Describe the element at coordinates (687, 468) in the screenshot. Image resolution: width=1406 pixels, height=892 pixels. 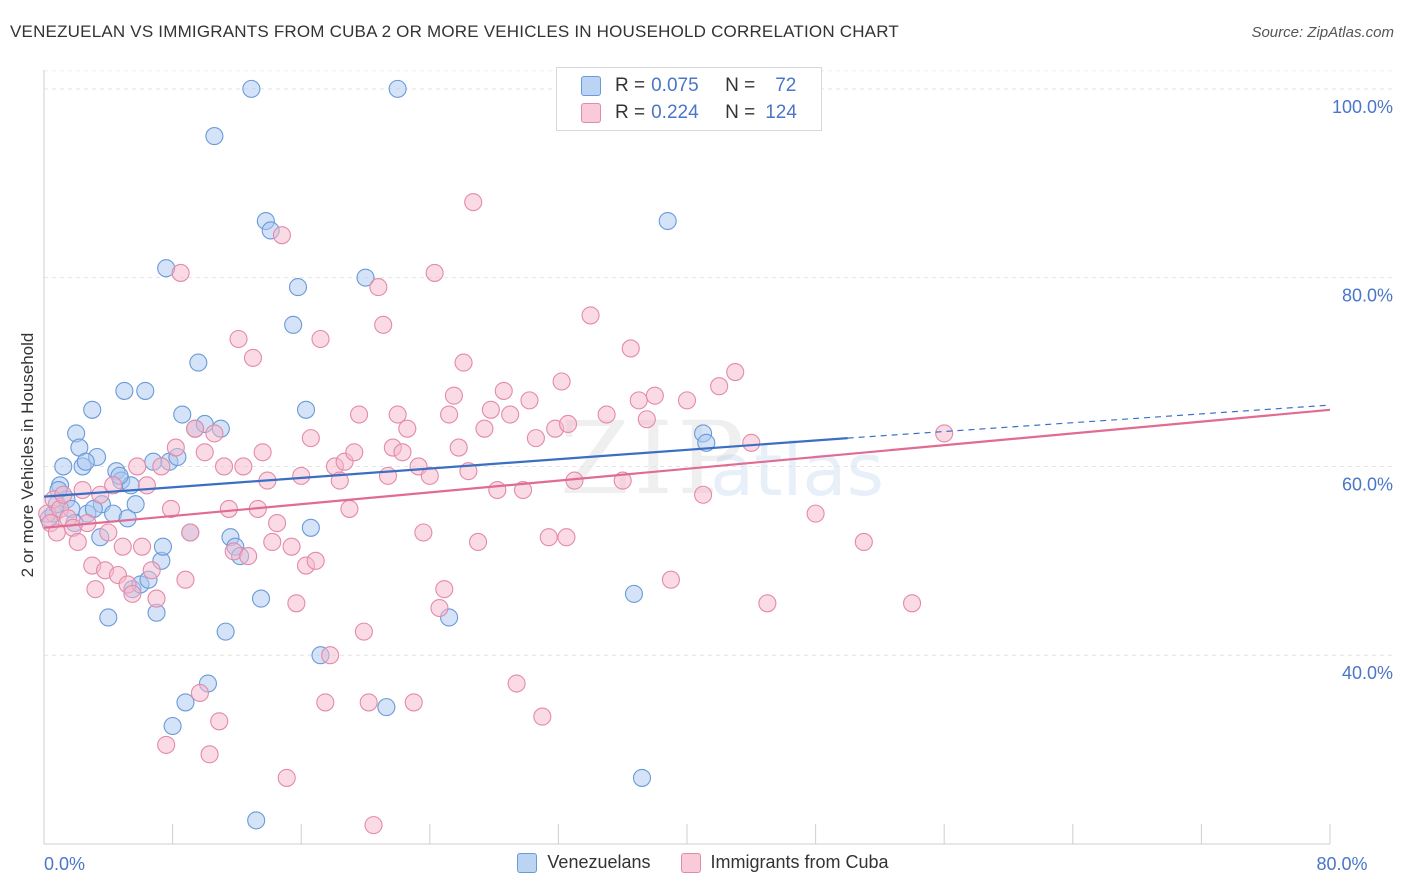
I see `cuba-trend-line` at that location.